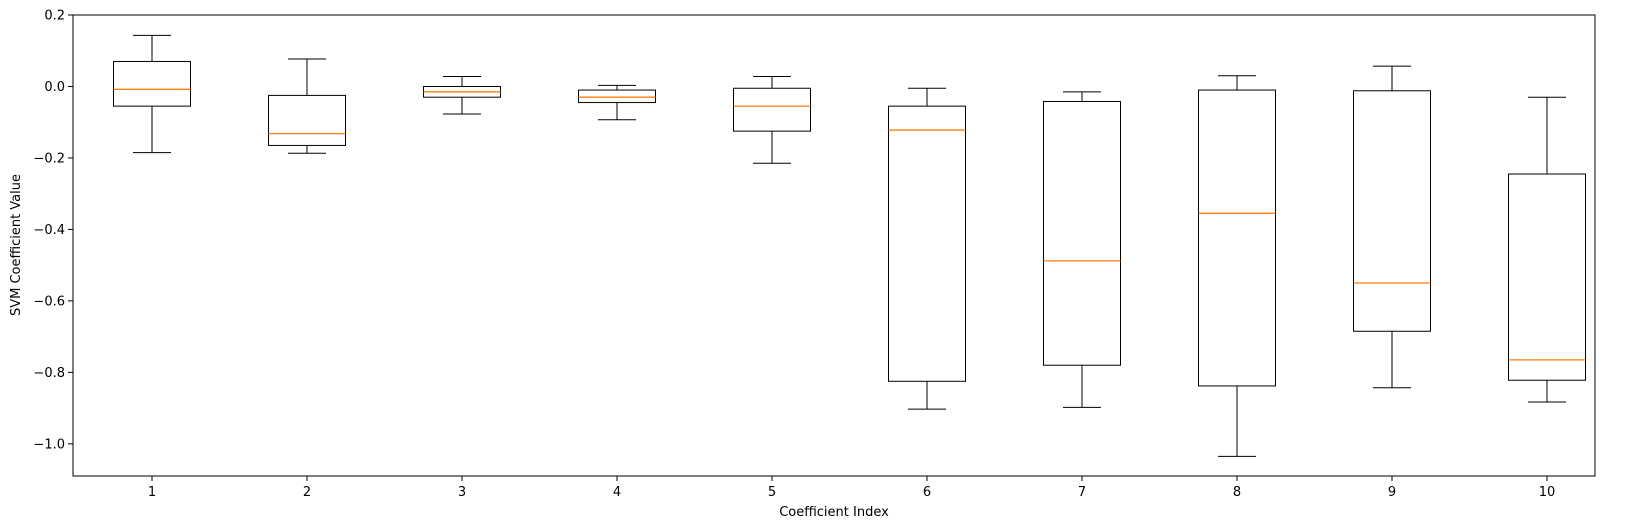 The width and height of the screenshot is (1636, 529). Describe the element at coordinates (152, 492) in the screenshot. I see `x-tick-label: 1` at that location.